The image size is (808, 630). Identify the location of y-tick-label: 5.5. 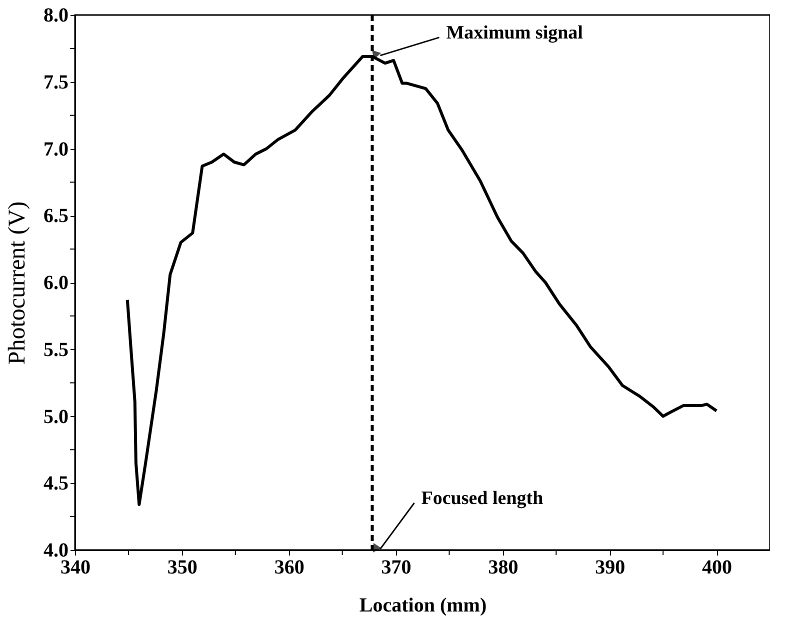
(56, 349).